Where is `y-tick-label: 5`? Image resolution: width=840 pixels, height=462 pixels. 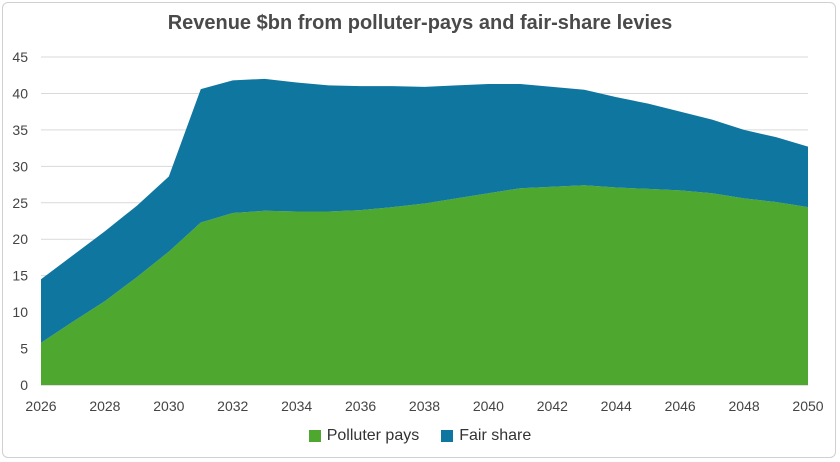 y-tick-label: 5 is located at coordinates (24, 349).